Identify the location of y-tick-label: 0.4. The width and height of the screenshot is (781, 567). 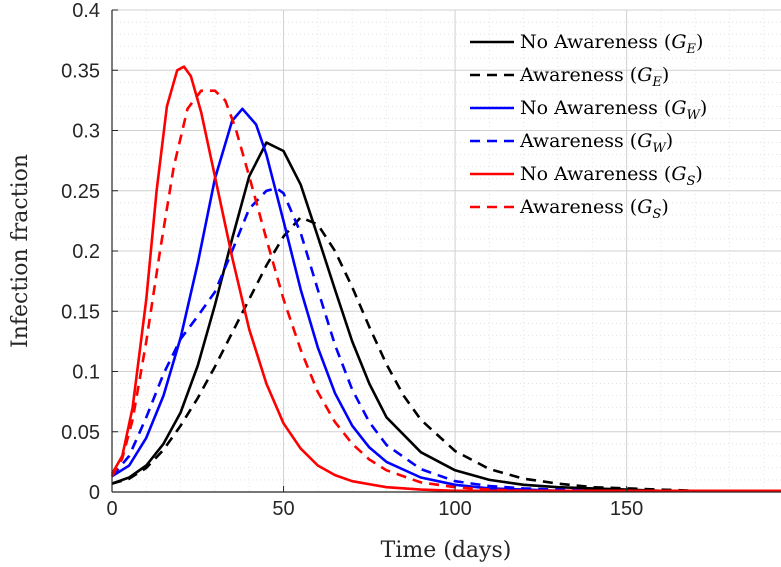
(86, 11).